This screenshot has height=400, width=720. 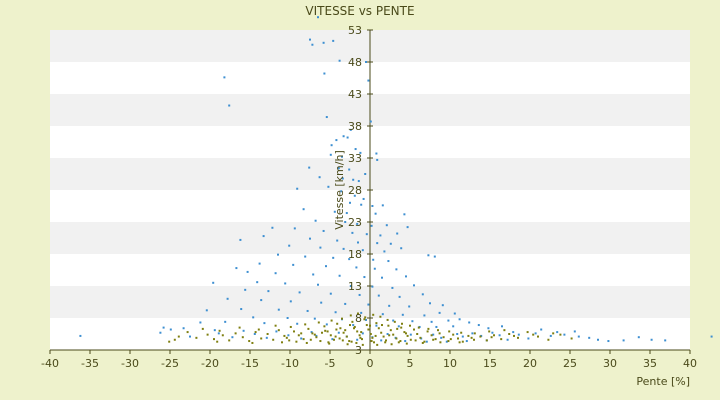 I want to click on x-tick-label: 25, so click(x=570, y=363).